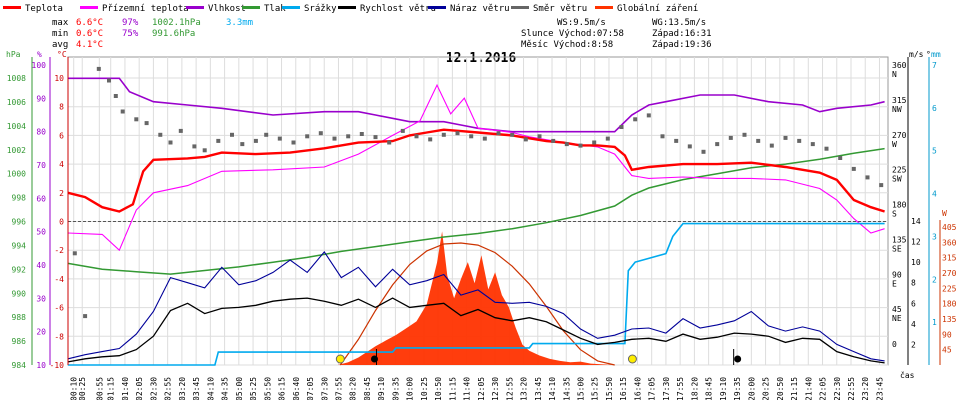  I want to click on x-tick-label: 07:55, so click(338, 388).